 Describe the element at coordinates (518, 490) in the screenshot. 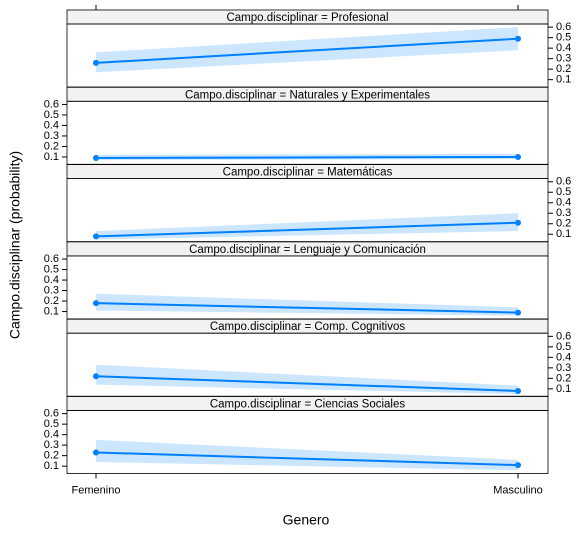

I see `x-tick-label: Masculino` at that location.